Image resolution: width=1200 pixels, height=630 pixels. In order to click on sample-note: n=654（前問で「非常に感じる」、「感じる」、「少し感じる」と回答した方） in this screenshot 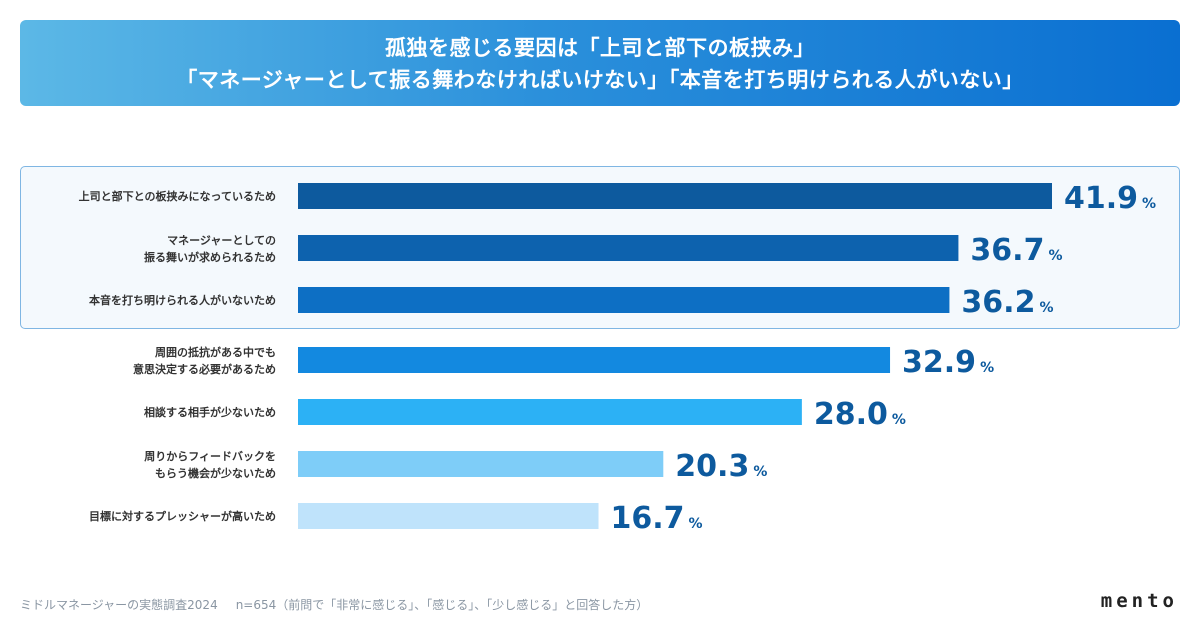, I will do `click(442, 605)`.